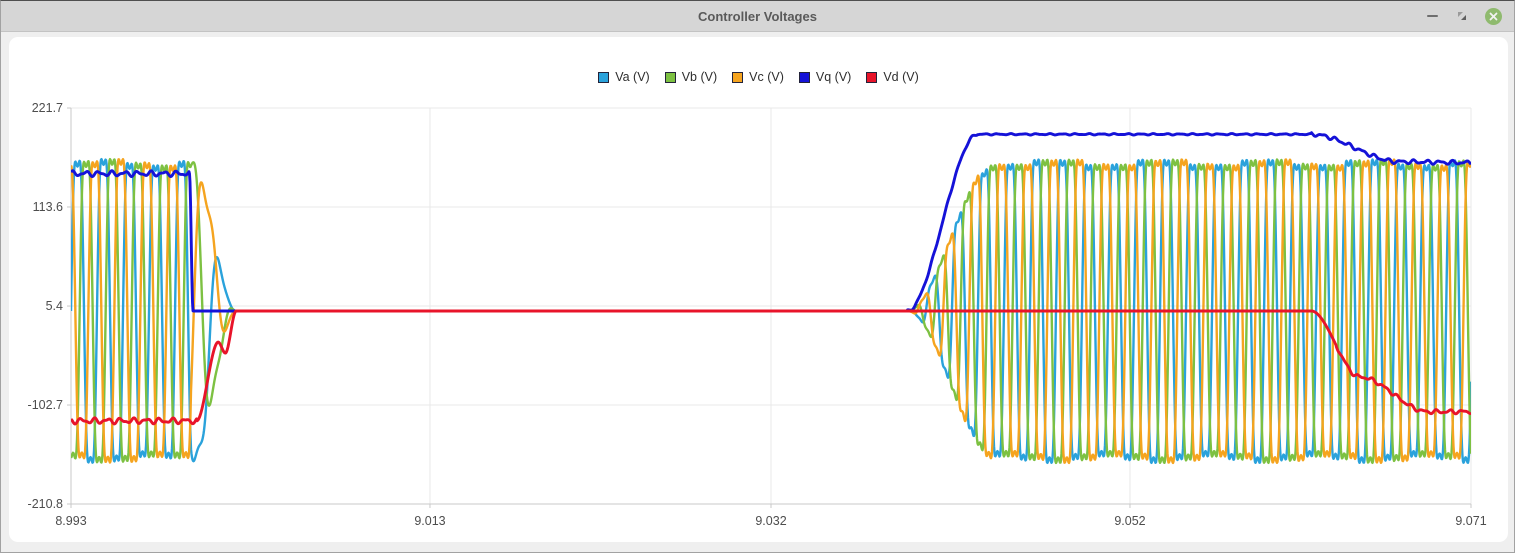  What do you see at coordinates (1470, 521) in the screenshot?
I see `x-tick-label: 9.071` at bounding box center [1470, 521].